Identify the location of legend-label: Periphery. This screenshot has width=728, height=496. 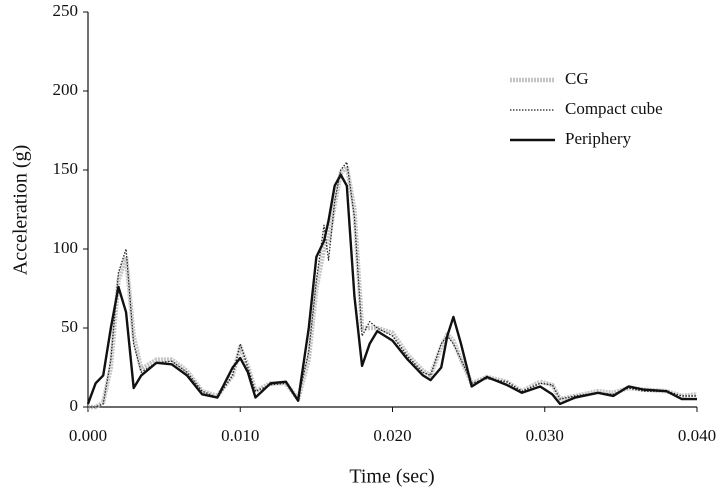
(598, 138).